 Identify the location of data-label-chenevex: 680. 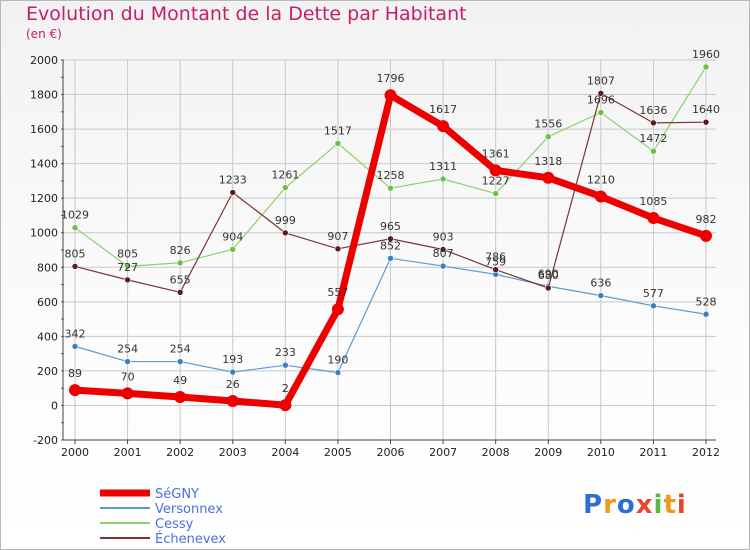
(548, 275).